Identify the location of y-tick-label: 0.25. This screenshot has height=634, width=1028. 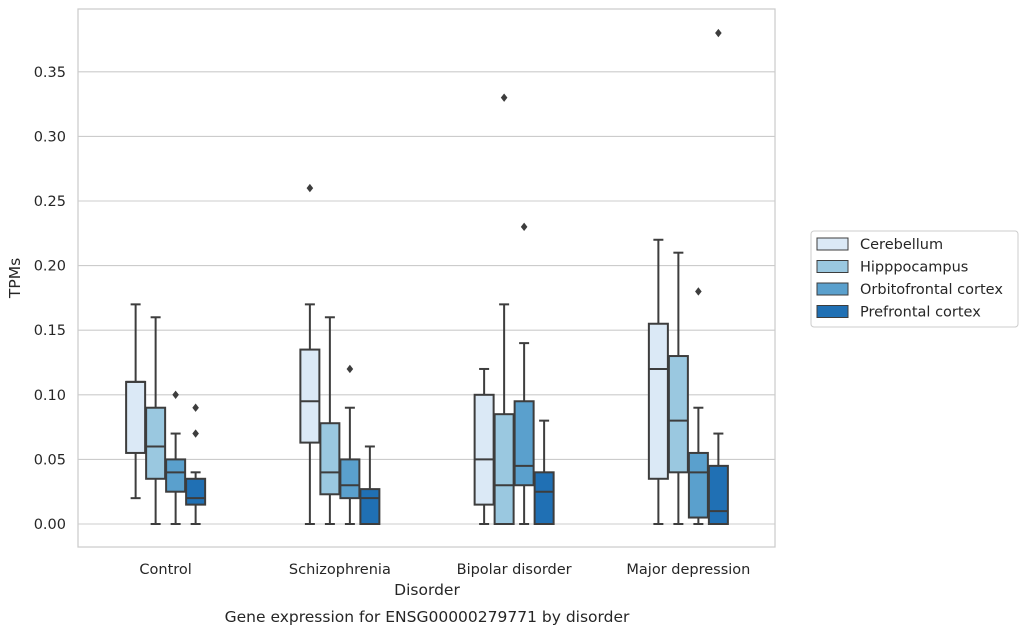
(50, 202).